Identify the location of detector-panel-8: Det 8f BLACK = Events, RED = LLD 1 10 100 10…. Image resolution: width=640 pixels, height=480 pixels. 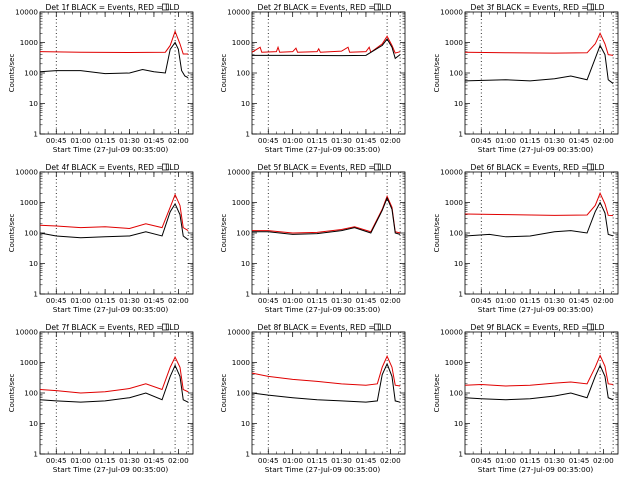
(313, 398).